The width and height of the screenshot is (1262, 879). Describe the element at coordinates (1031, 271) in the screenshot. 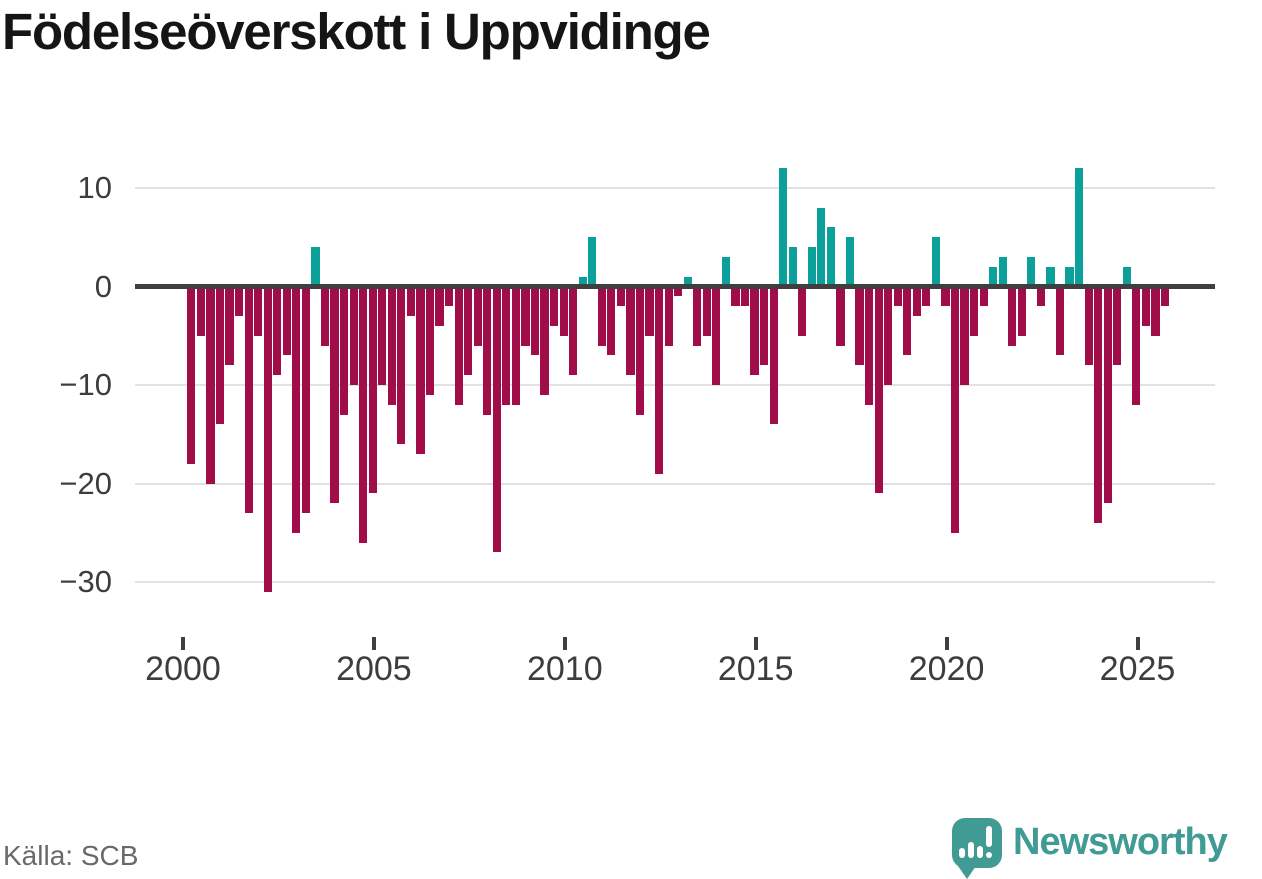

I see `bar-2022q1` at that location.